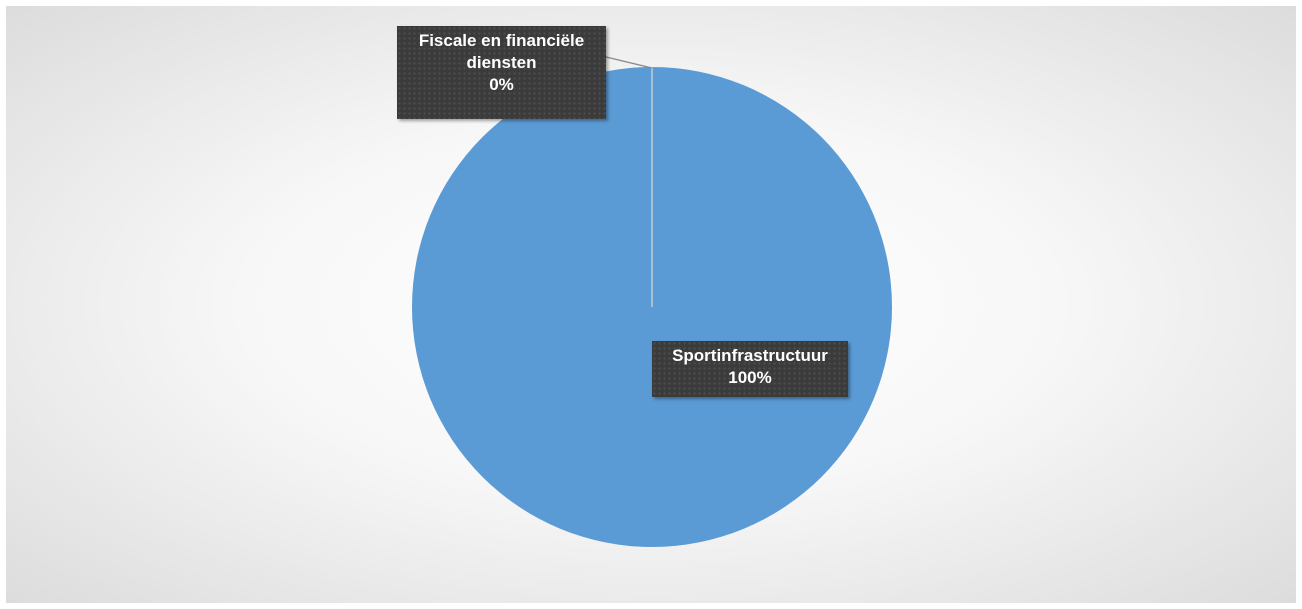 The width and height of the screenshot is (1302, 609). I want to click on data-label-fiscale-percent: 0%, so click(501, 84).